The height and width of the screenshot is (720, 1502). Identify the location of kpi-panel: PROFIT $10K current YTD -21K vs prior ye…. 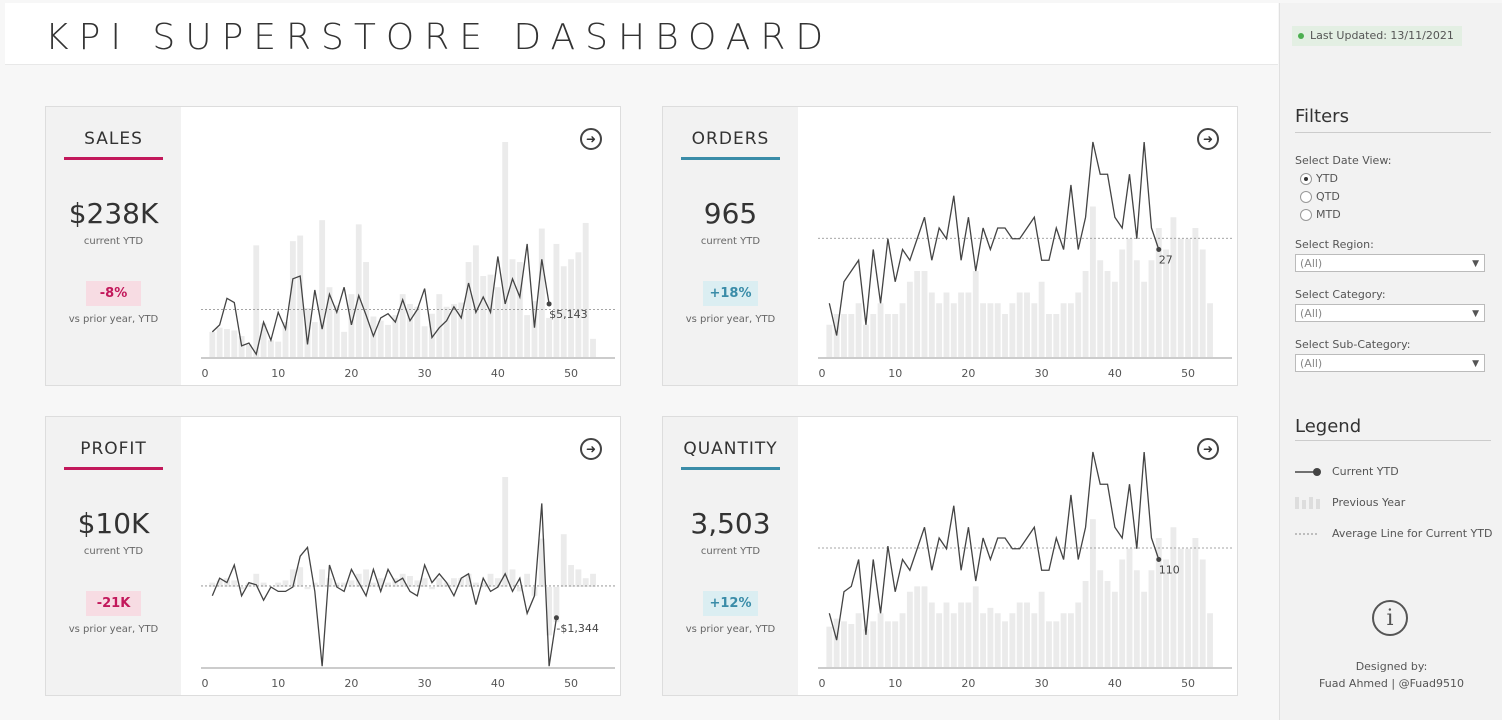
(113, 556).